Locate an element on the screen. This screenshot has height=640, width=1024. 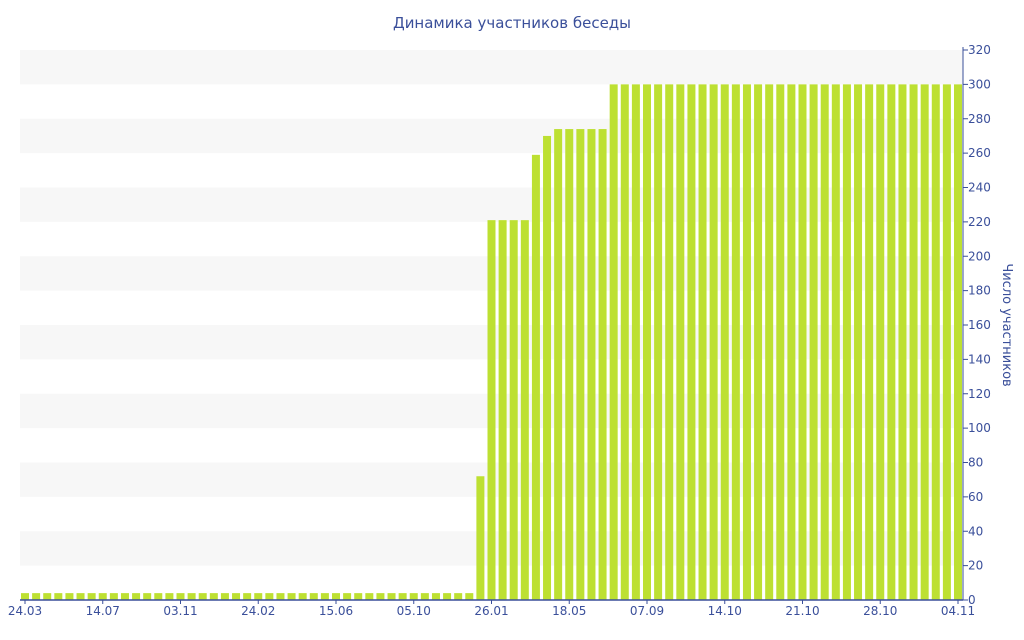
x-tick-label: 07.09 is located at coordinates (647, 611).